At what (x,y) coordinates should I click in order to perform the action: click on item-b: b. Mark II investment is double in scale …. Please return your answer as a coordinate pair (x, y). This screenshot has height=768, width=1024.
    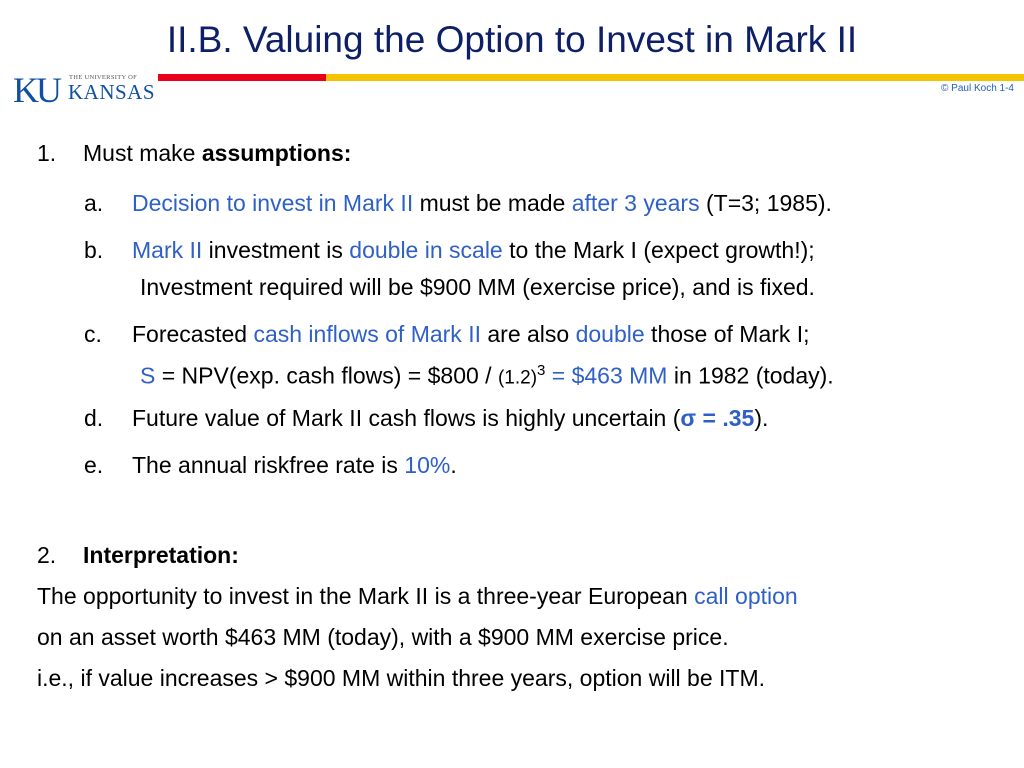
    Looking at the image, I should click on (449, 250).